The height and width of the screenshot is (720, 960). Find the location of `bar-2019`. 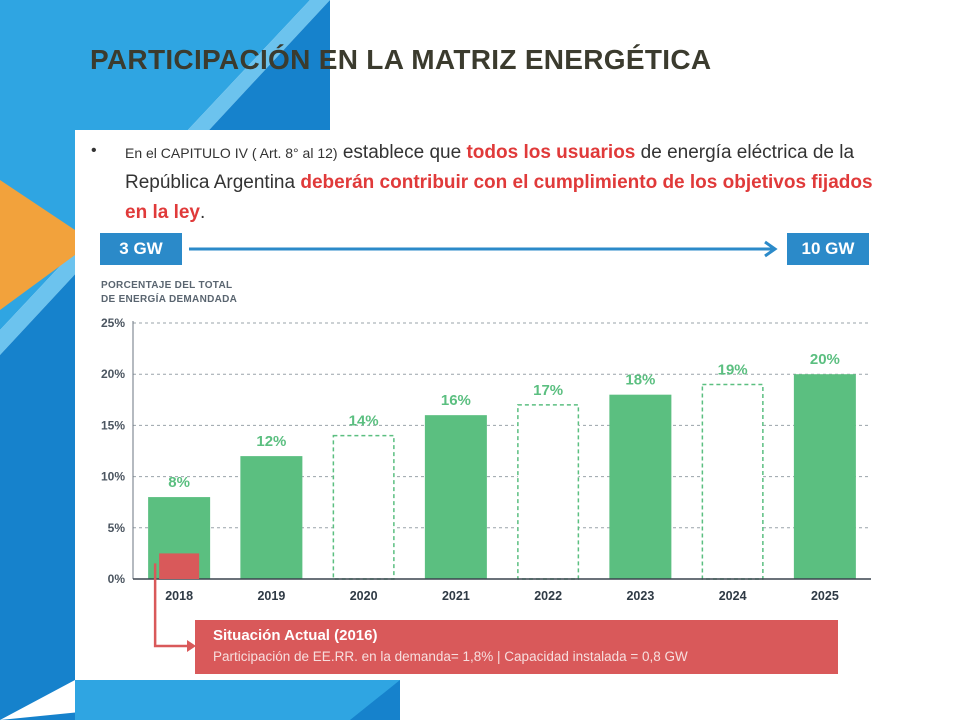

bar-2019 is located at coordinates (271, 517).